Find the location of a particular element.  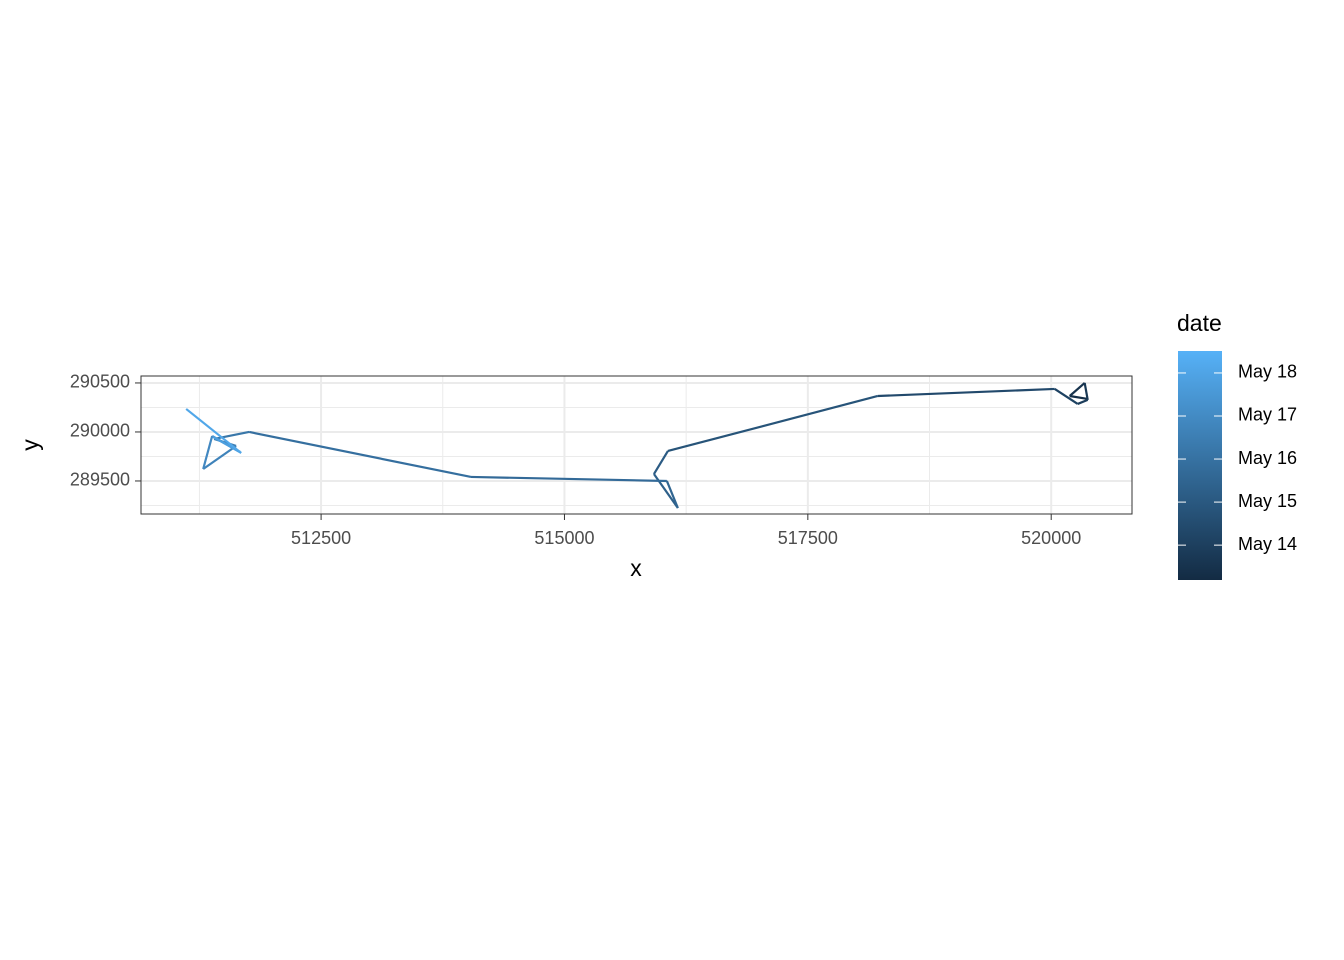

legend-title: date is located at coordinates (1199, 323).